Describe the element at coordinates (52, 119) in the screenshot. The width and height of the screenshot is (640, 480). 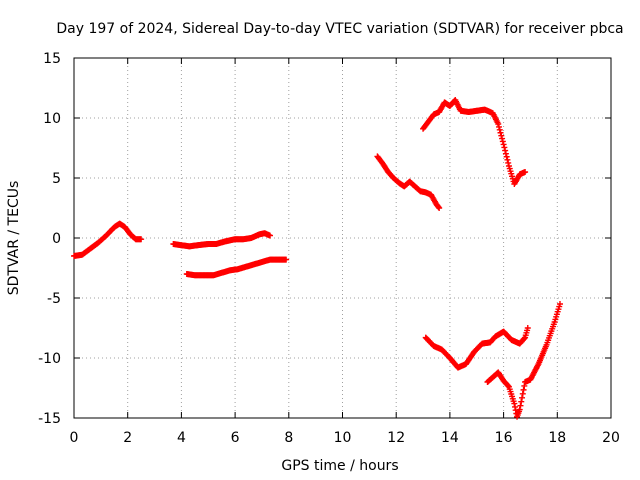
I see `y-tick-label: 10` at that location.